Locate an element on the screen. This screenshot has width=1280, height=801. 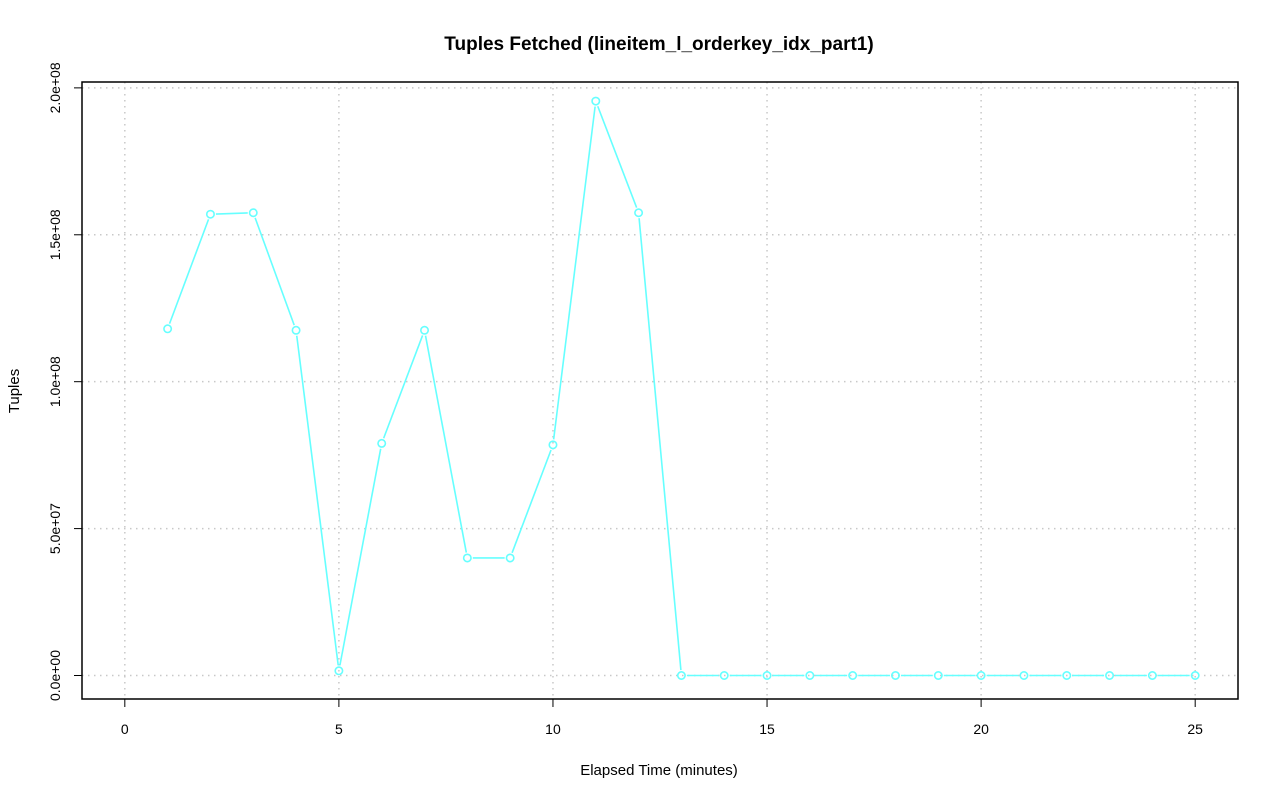
y-tick-label-1: 5.0e+07 is located at coordinates (55, 528).